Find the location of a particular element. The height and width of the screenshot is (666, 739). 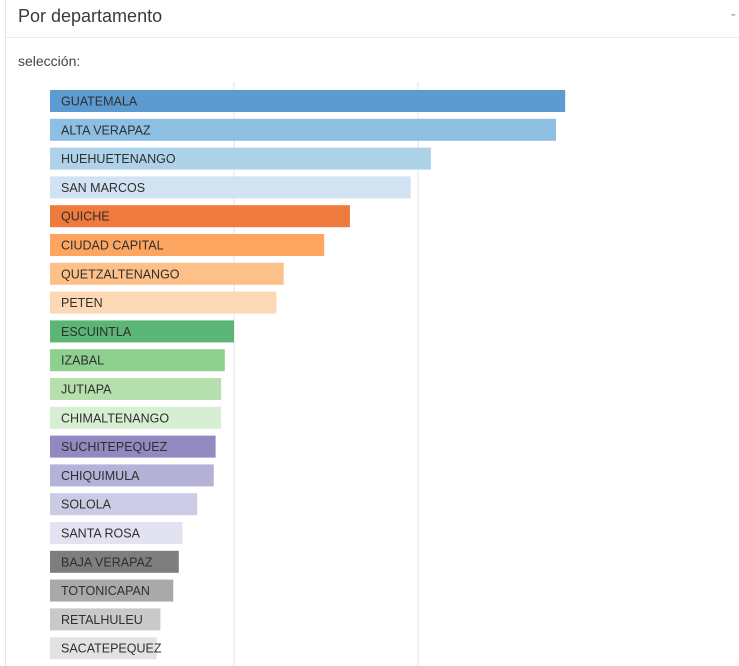

bar-label: QUETZALTENANGO is located at coordinates (120, 274).